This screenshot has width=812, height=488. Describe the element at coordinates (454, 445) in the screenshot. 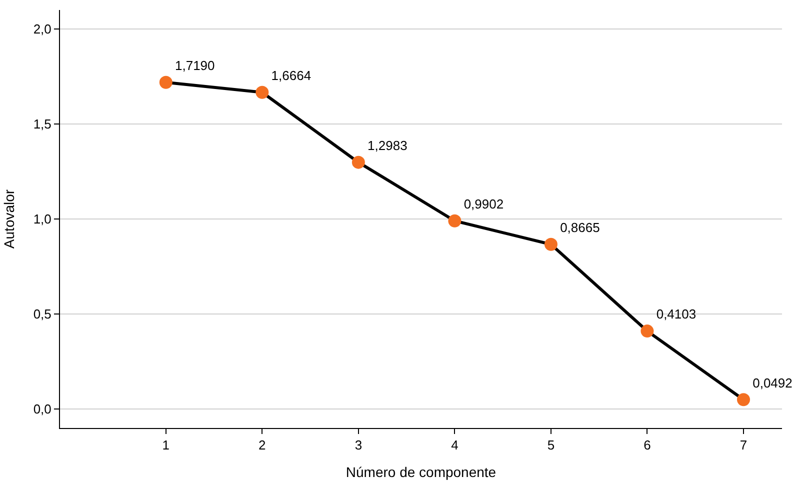

I see `x-tick-label: 4` at that location.